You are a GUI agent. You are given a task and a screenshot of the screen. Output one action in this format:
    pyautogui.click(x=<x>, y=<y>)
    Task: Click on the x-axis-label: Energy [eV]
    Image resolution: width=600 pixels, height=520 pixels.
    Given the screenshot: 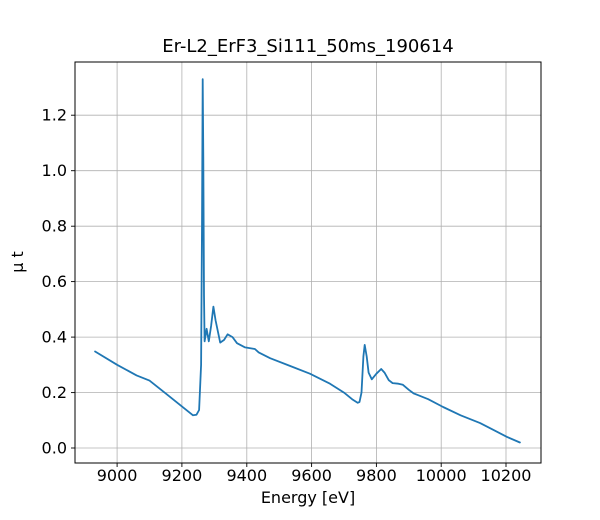 What is the action you would take?
    pyautogui.click(x=308, y=497)
    